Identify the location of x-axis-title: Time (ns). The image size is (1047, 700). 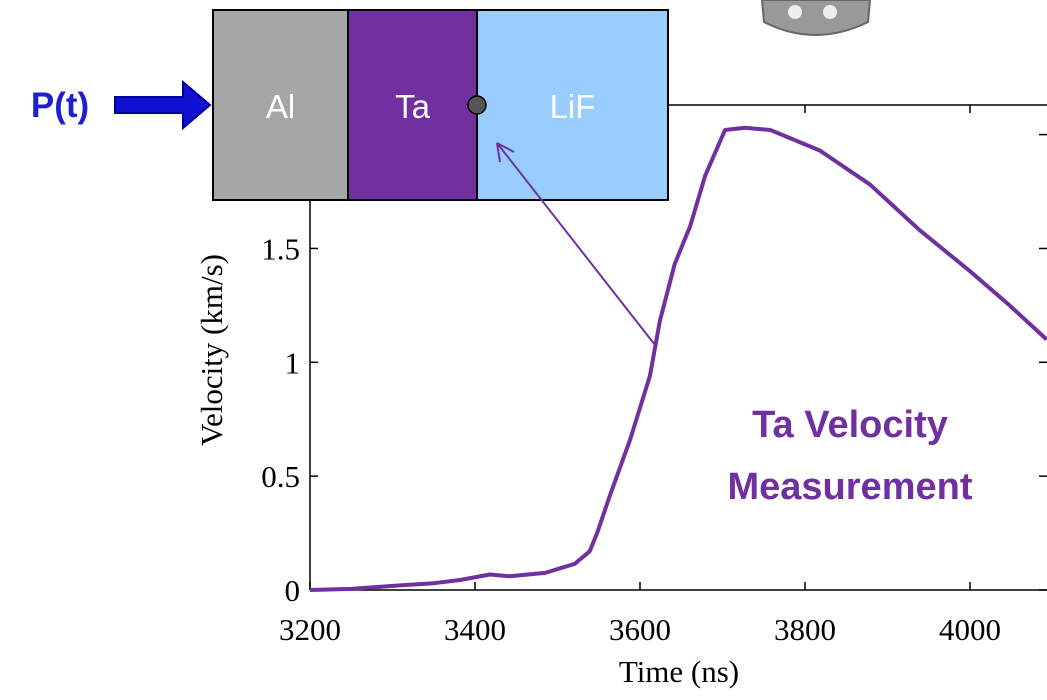
(679, 671).